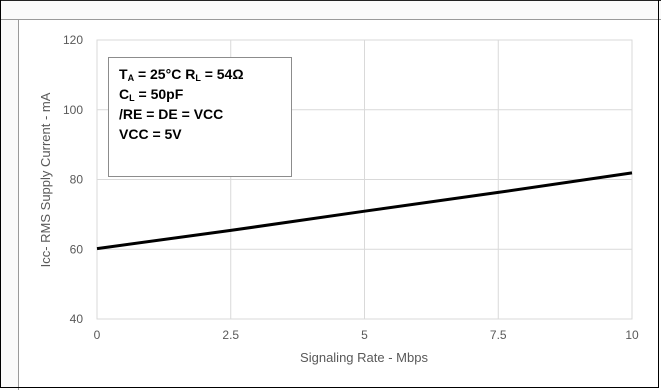  What do you see at coordinates (9, 205) in the screenshot?
I see `left-margin-strip` at bounding box center [9, 205].